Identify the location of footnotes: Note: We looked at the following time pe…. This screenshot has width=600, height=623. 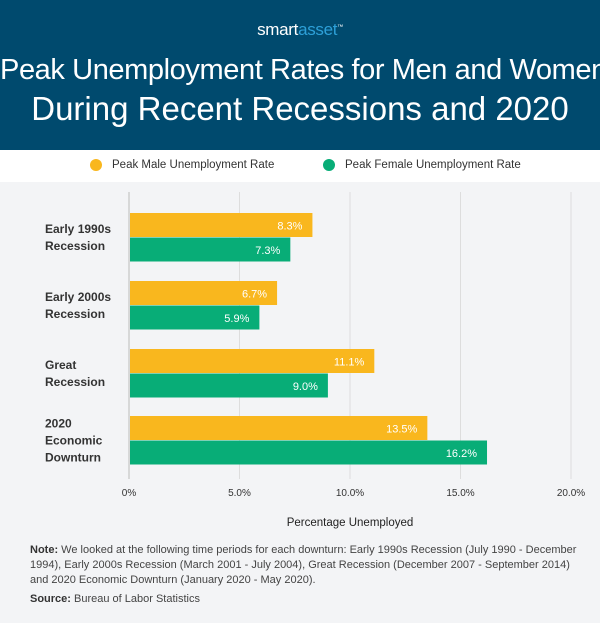
(307, 575).